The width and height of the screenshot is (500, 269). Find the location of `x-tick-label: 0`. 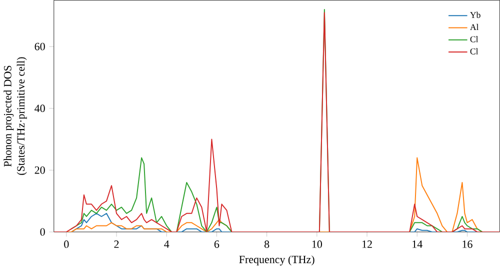

x-tick-label: 0 is located at coordinates (66, 244).